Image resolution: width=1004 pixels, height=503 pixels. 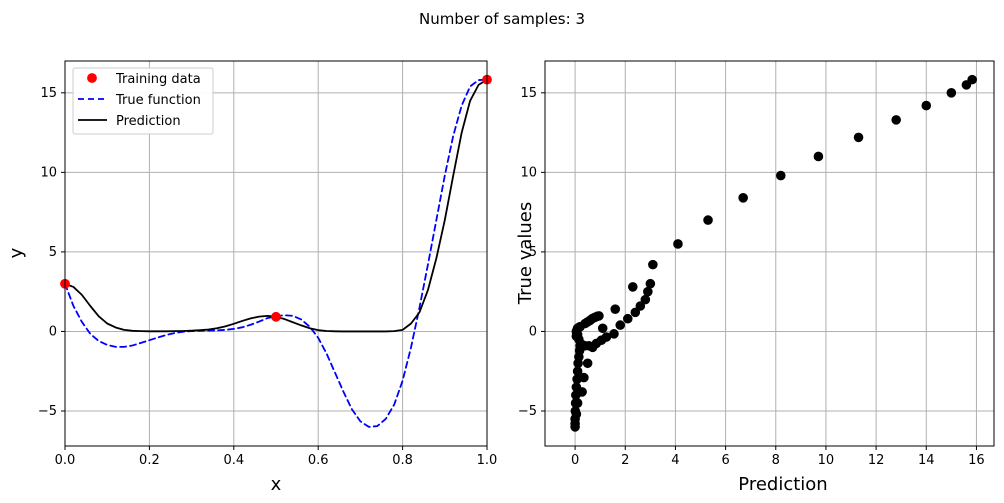 I want to click on legend-box, so click(x=143, y=101).